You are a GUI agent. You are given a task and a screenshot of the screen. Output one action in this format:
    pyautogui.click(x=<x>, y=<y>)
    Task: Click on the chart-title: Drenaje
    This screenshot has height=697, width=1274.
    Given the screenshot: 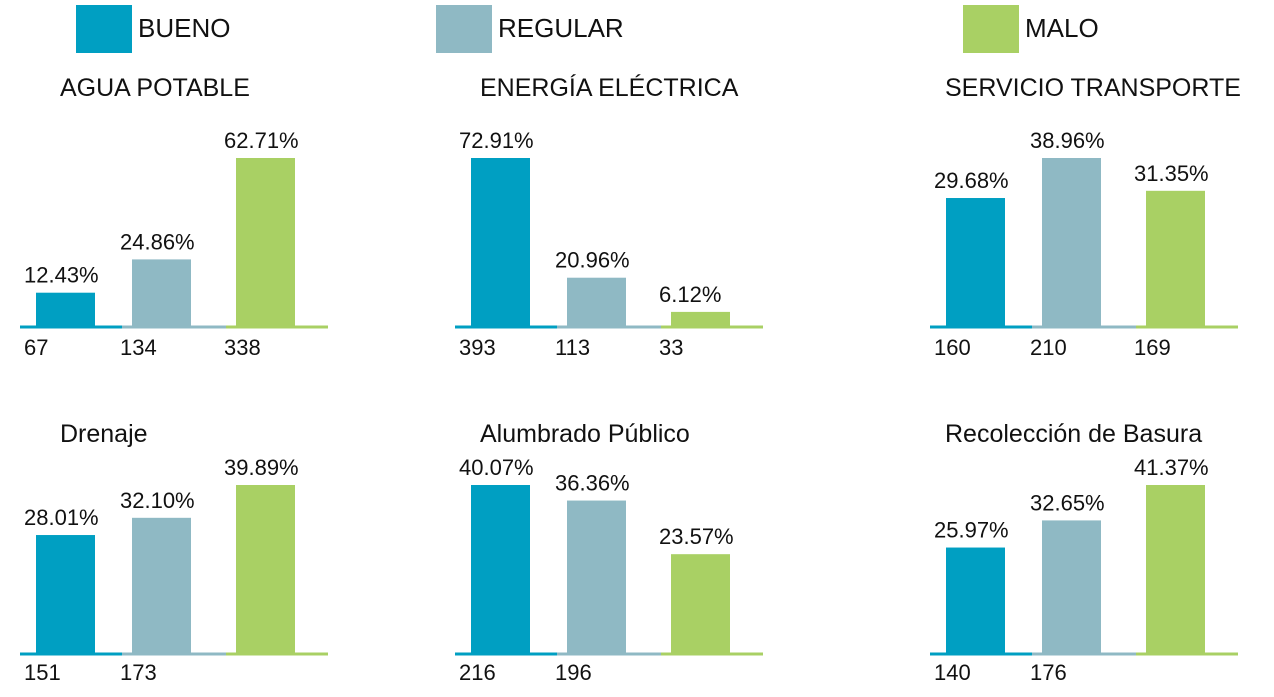 What is the action you would take?
    pyautogui.click(x=104, y=434)
    